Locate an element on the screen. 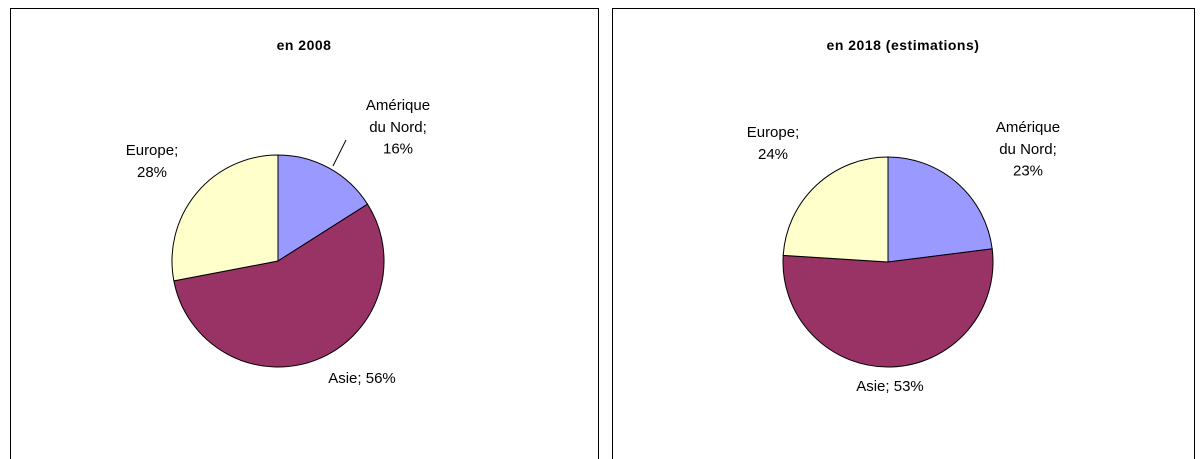 This screenshot has height=459, width=1201. data-label: Amérique du Nord; 23% is located at coordinates (1028, 149).